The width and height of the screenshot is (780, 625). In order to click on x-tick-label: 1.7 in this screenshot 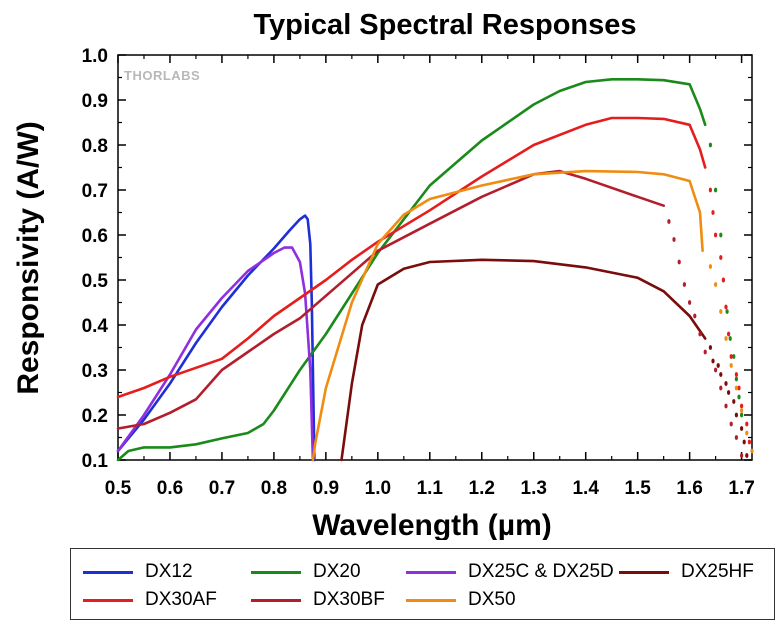, I will do `click(741, 488)`.